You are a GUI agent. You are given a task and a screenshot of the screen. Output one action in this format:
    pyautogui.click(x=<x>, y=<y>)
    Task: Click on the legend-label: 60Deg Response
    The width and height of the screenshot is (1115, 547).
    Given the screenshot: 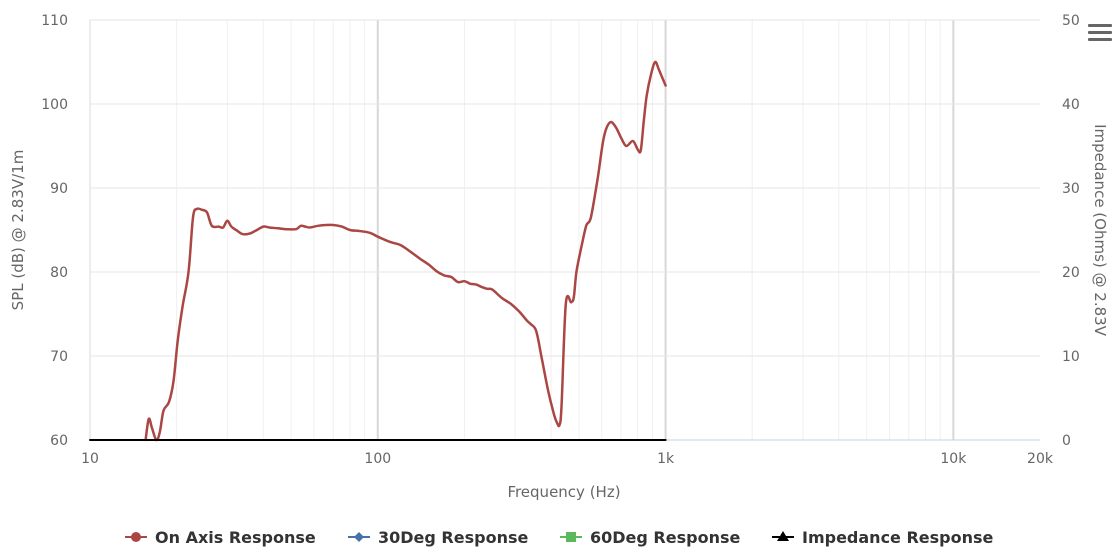 What is the action you would take?
    pyautogui.click(x=665, y=537)
    